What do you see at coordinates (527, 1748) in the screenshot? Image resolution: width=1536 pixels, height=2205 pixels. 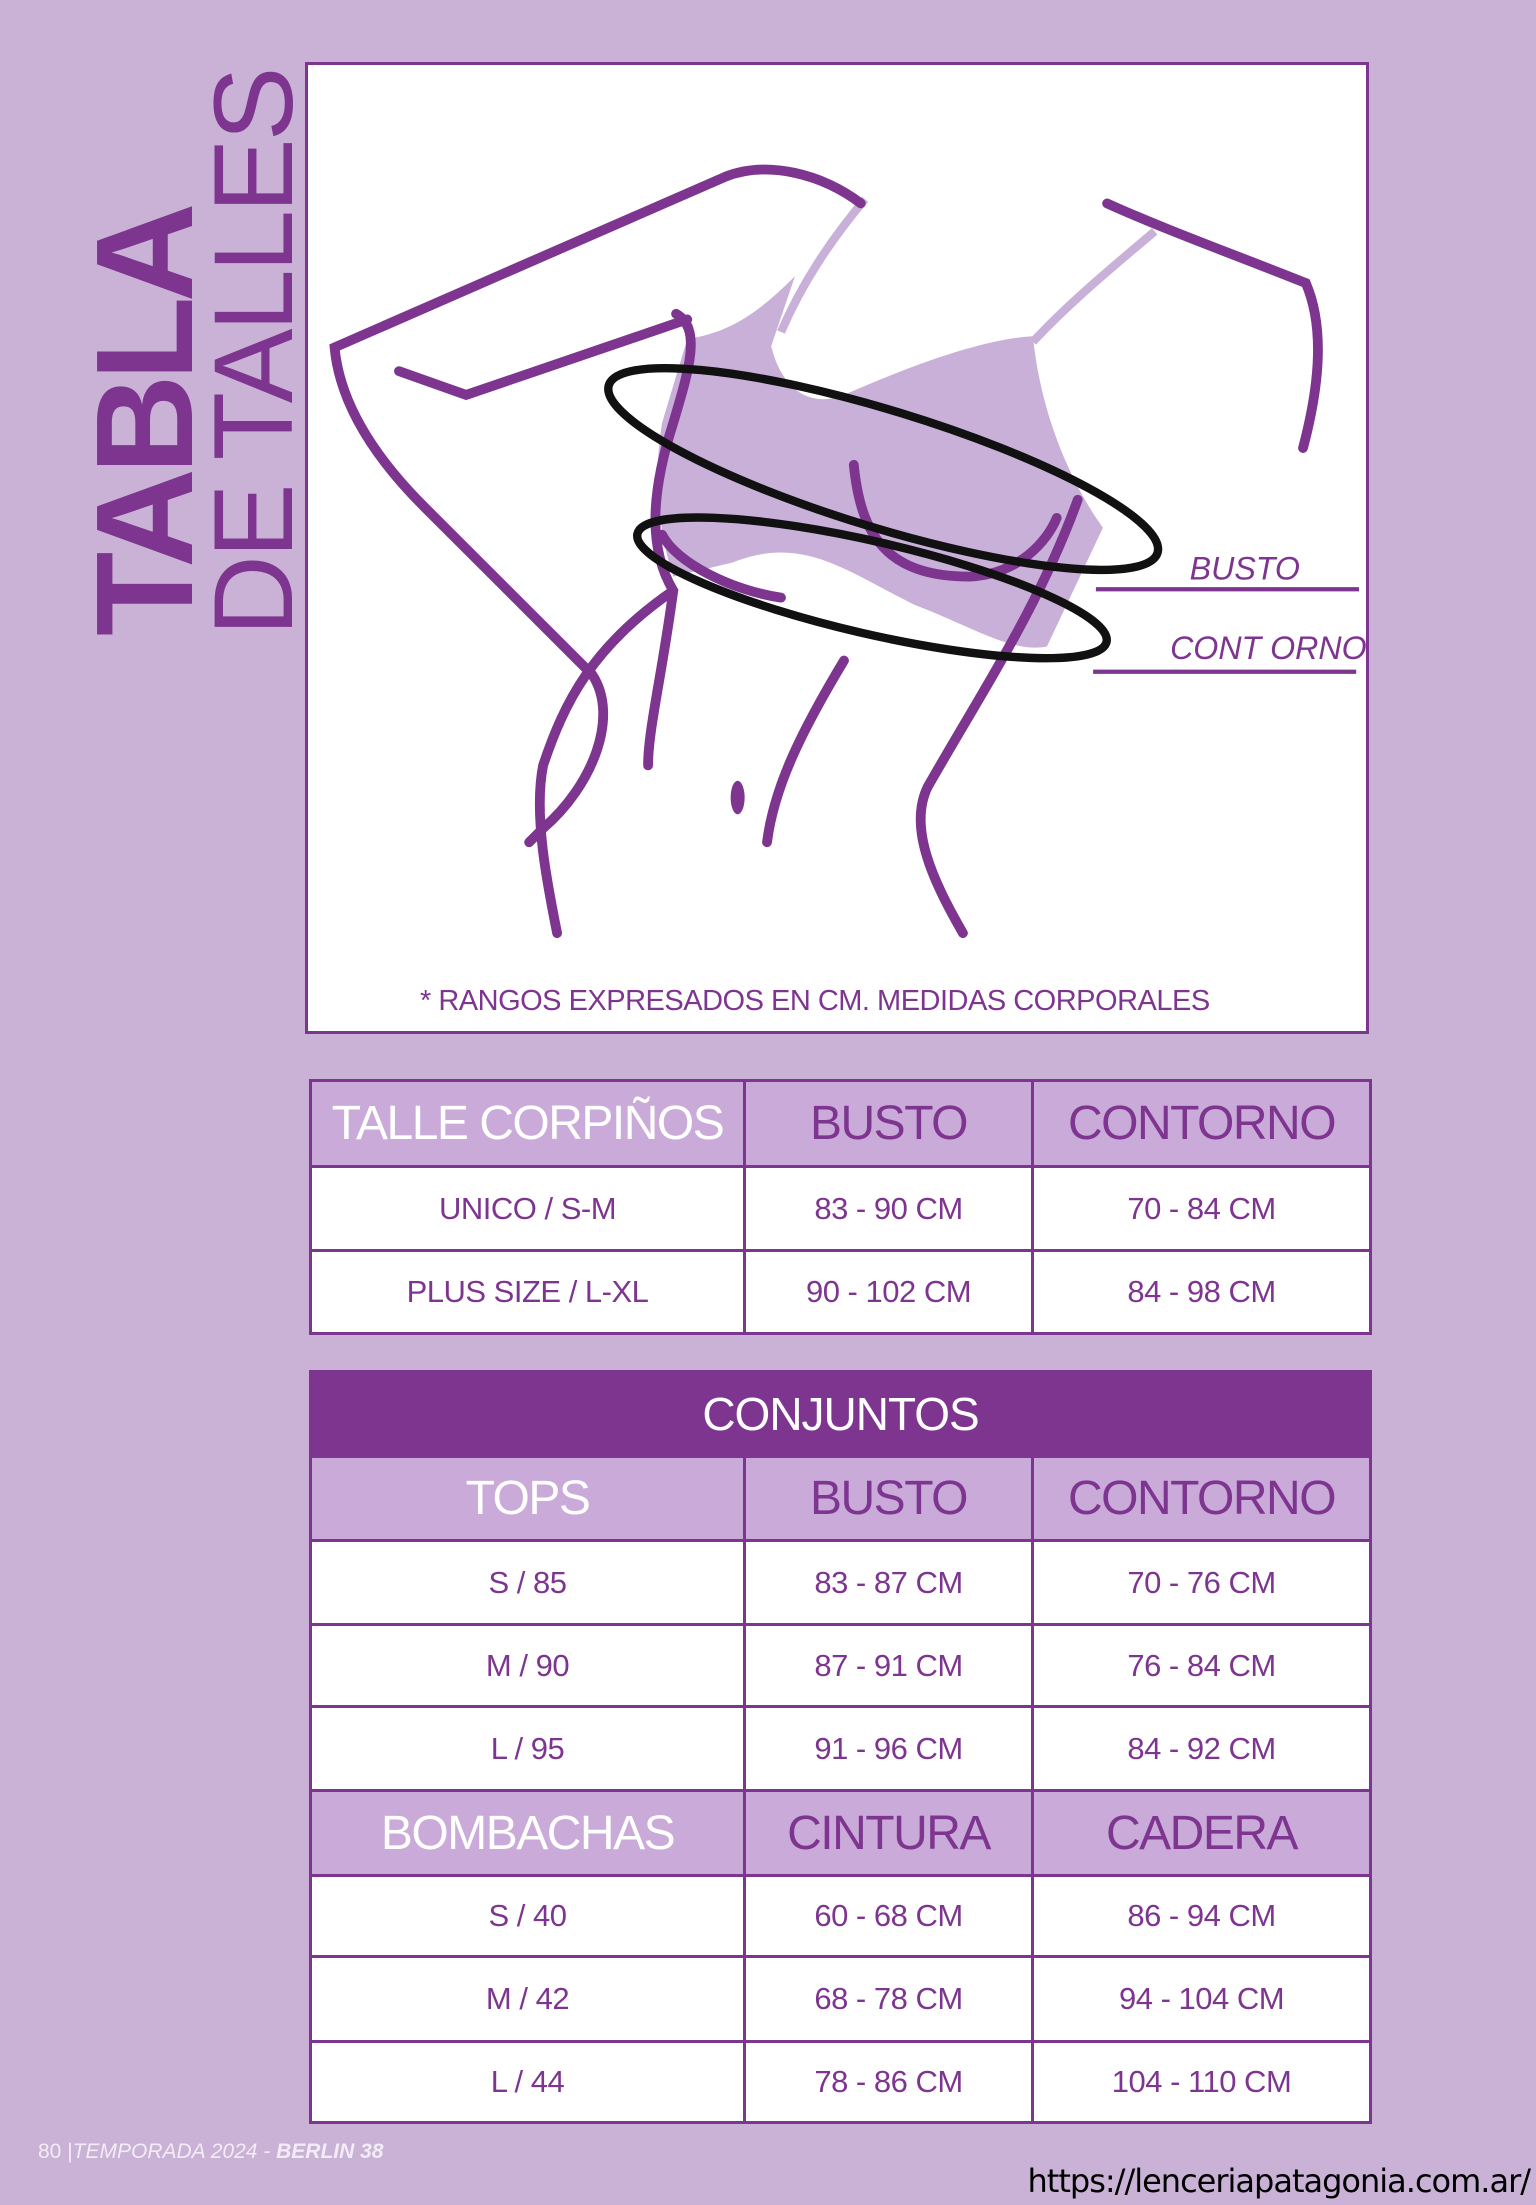 I see `table-cell: L / 95` at bounding box center [527, 1748].